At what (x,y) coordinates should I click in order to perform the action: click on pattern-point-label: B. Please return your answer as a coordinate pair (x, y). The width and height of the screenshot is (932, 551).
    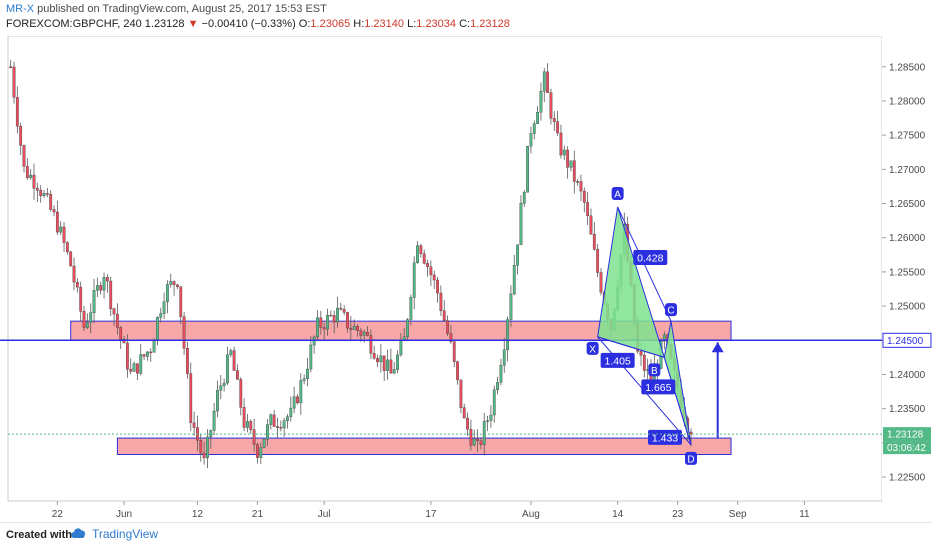
    Looking at the image, I should click on (654, 371).